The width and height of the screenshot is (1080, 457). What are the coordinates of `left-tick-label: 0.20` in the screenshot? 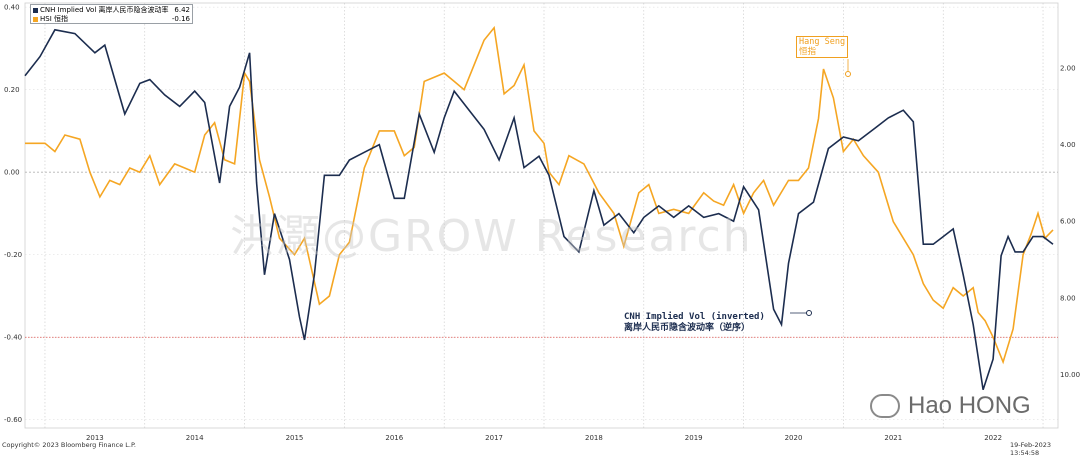 It's located at (12, 90).